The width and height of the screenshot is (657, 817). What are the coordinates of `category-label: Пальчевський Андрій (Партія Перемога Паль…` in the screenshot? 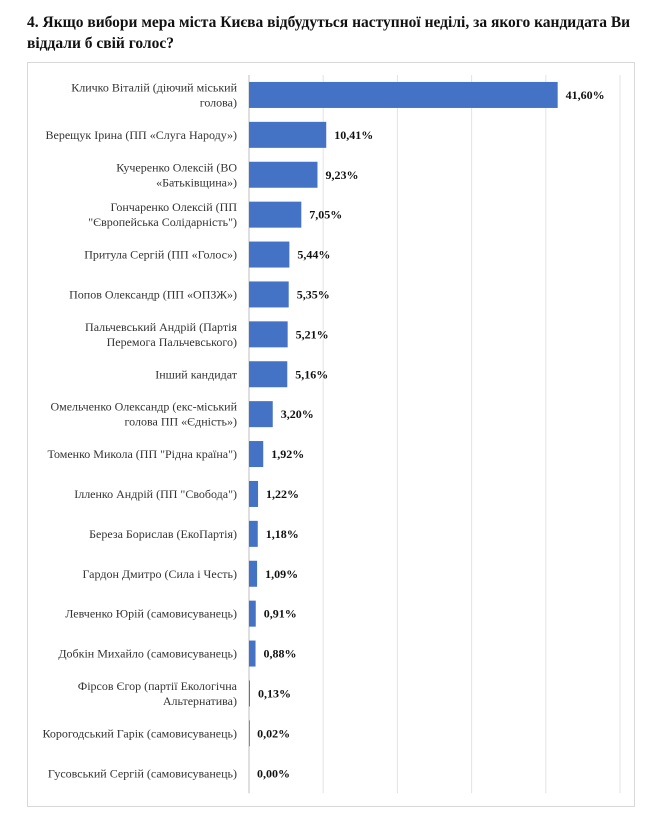 It's located at (161, 334).